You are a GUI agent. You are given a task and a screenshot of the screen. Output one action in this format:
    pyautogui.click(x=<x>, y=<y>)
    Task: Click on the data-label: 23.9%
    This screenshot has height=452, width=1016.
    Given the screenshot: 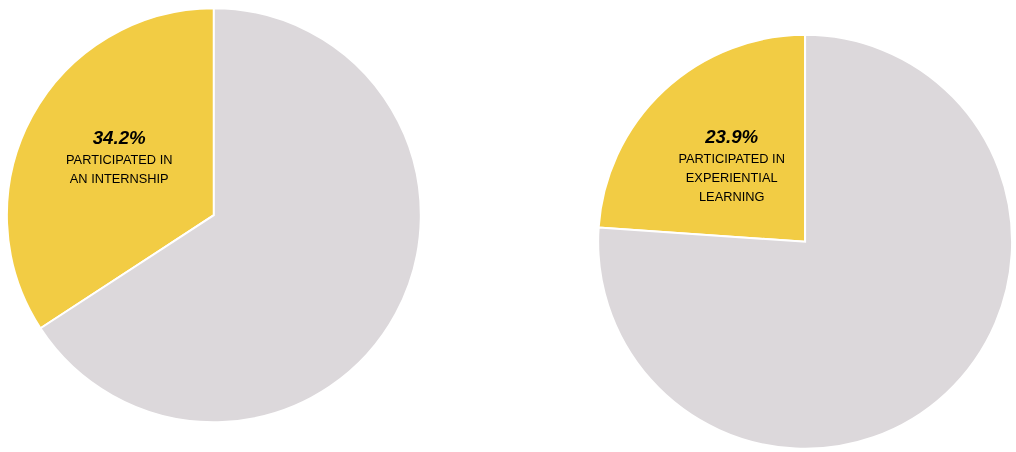 What is the action you would take?
    pyautogui.click(x=731, y=137)
    